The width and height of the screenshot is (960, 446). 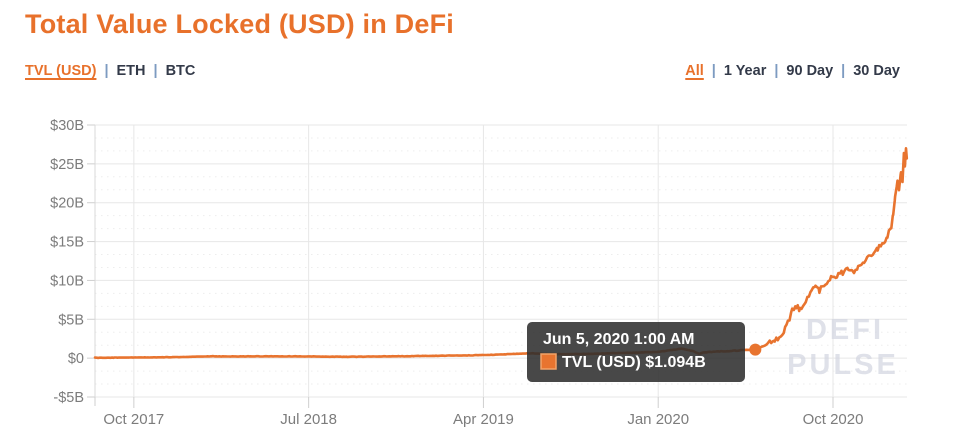 What do you see at coordinates (636, 352) in the screenshot?
I see `tooltip-box` at bounding box center [636, 352].